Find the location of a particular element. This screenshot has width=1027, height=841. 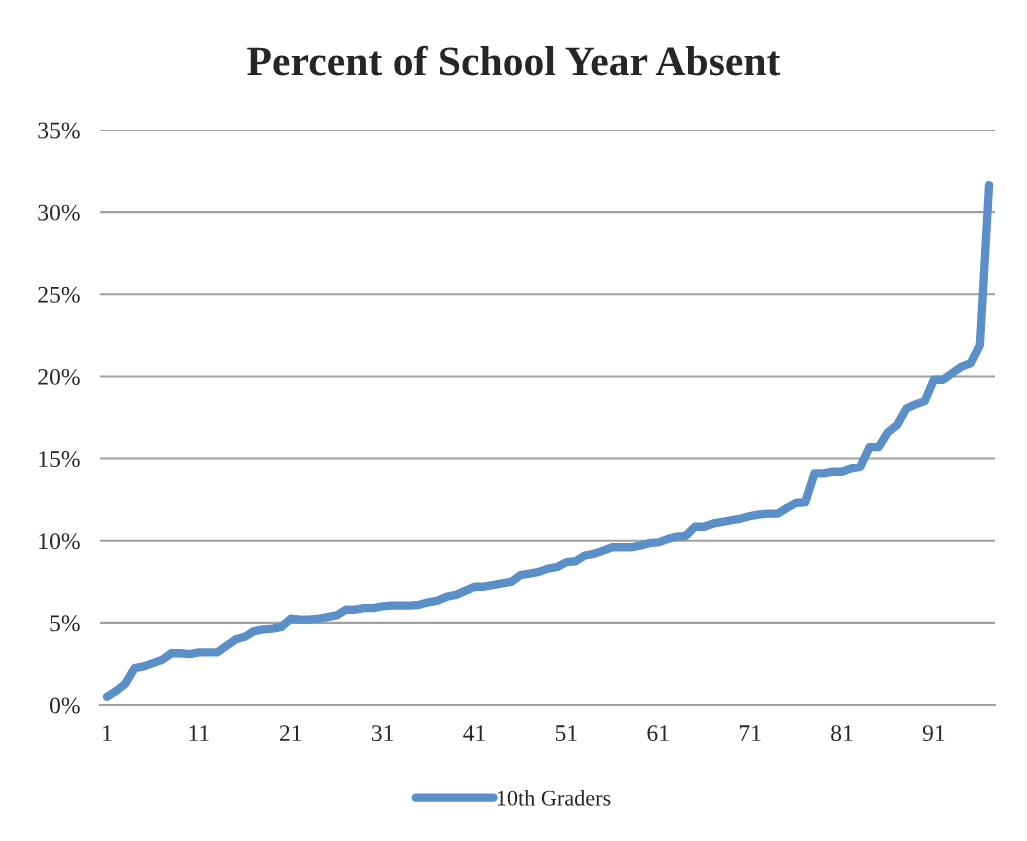

chart-title: Percent of School Year Absent is located at coordinates (514, 60).